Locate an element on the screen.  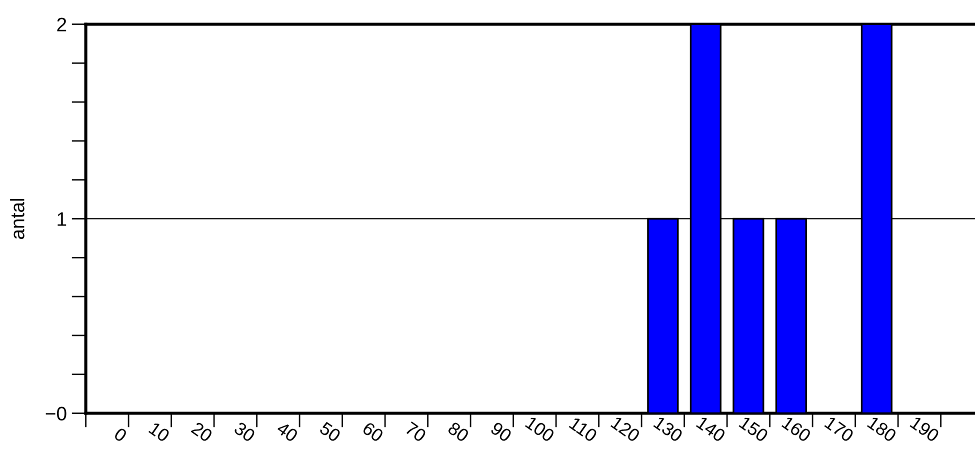
x-tick-label: 100 is located at coordinates (540, 429).